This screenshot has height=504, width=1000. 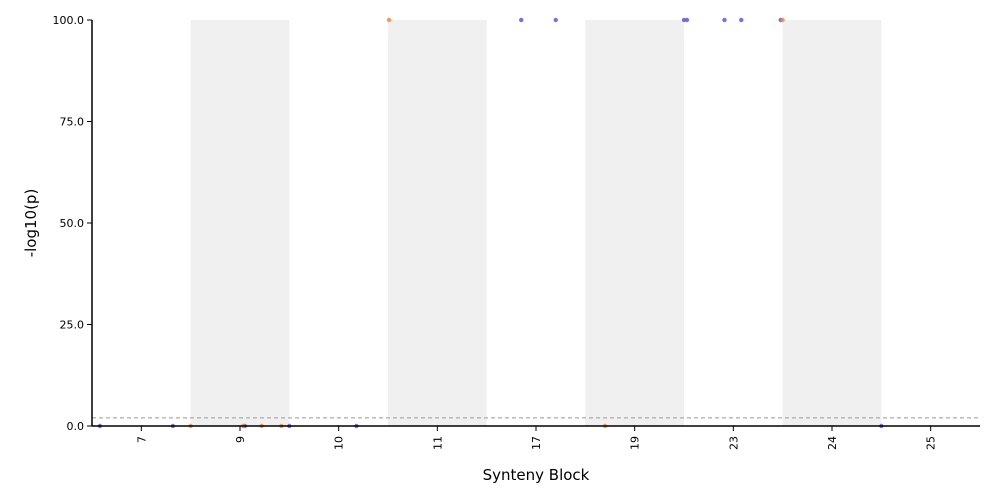 I want to click on x-tick-label: 25, so click(x=931, y=443).